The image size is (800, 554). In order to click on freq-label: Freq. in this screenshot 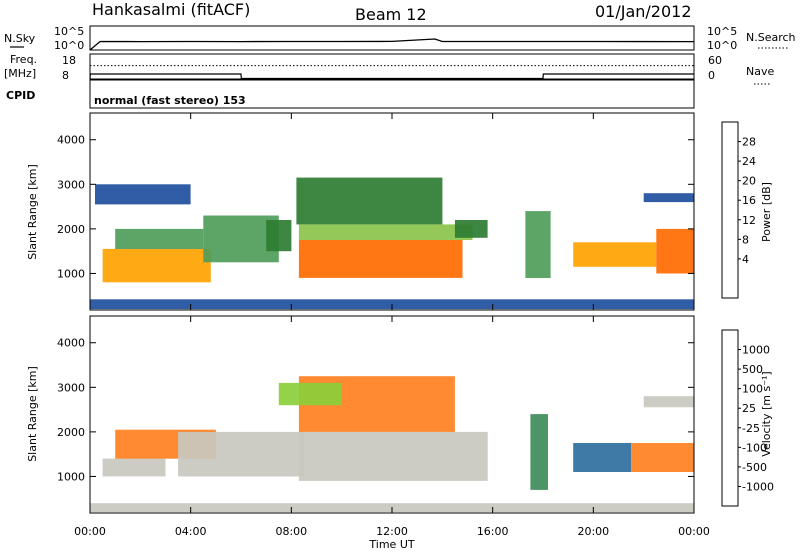, I will do `click(23, 59)`.